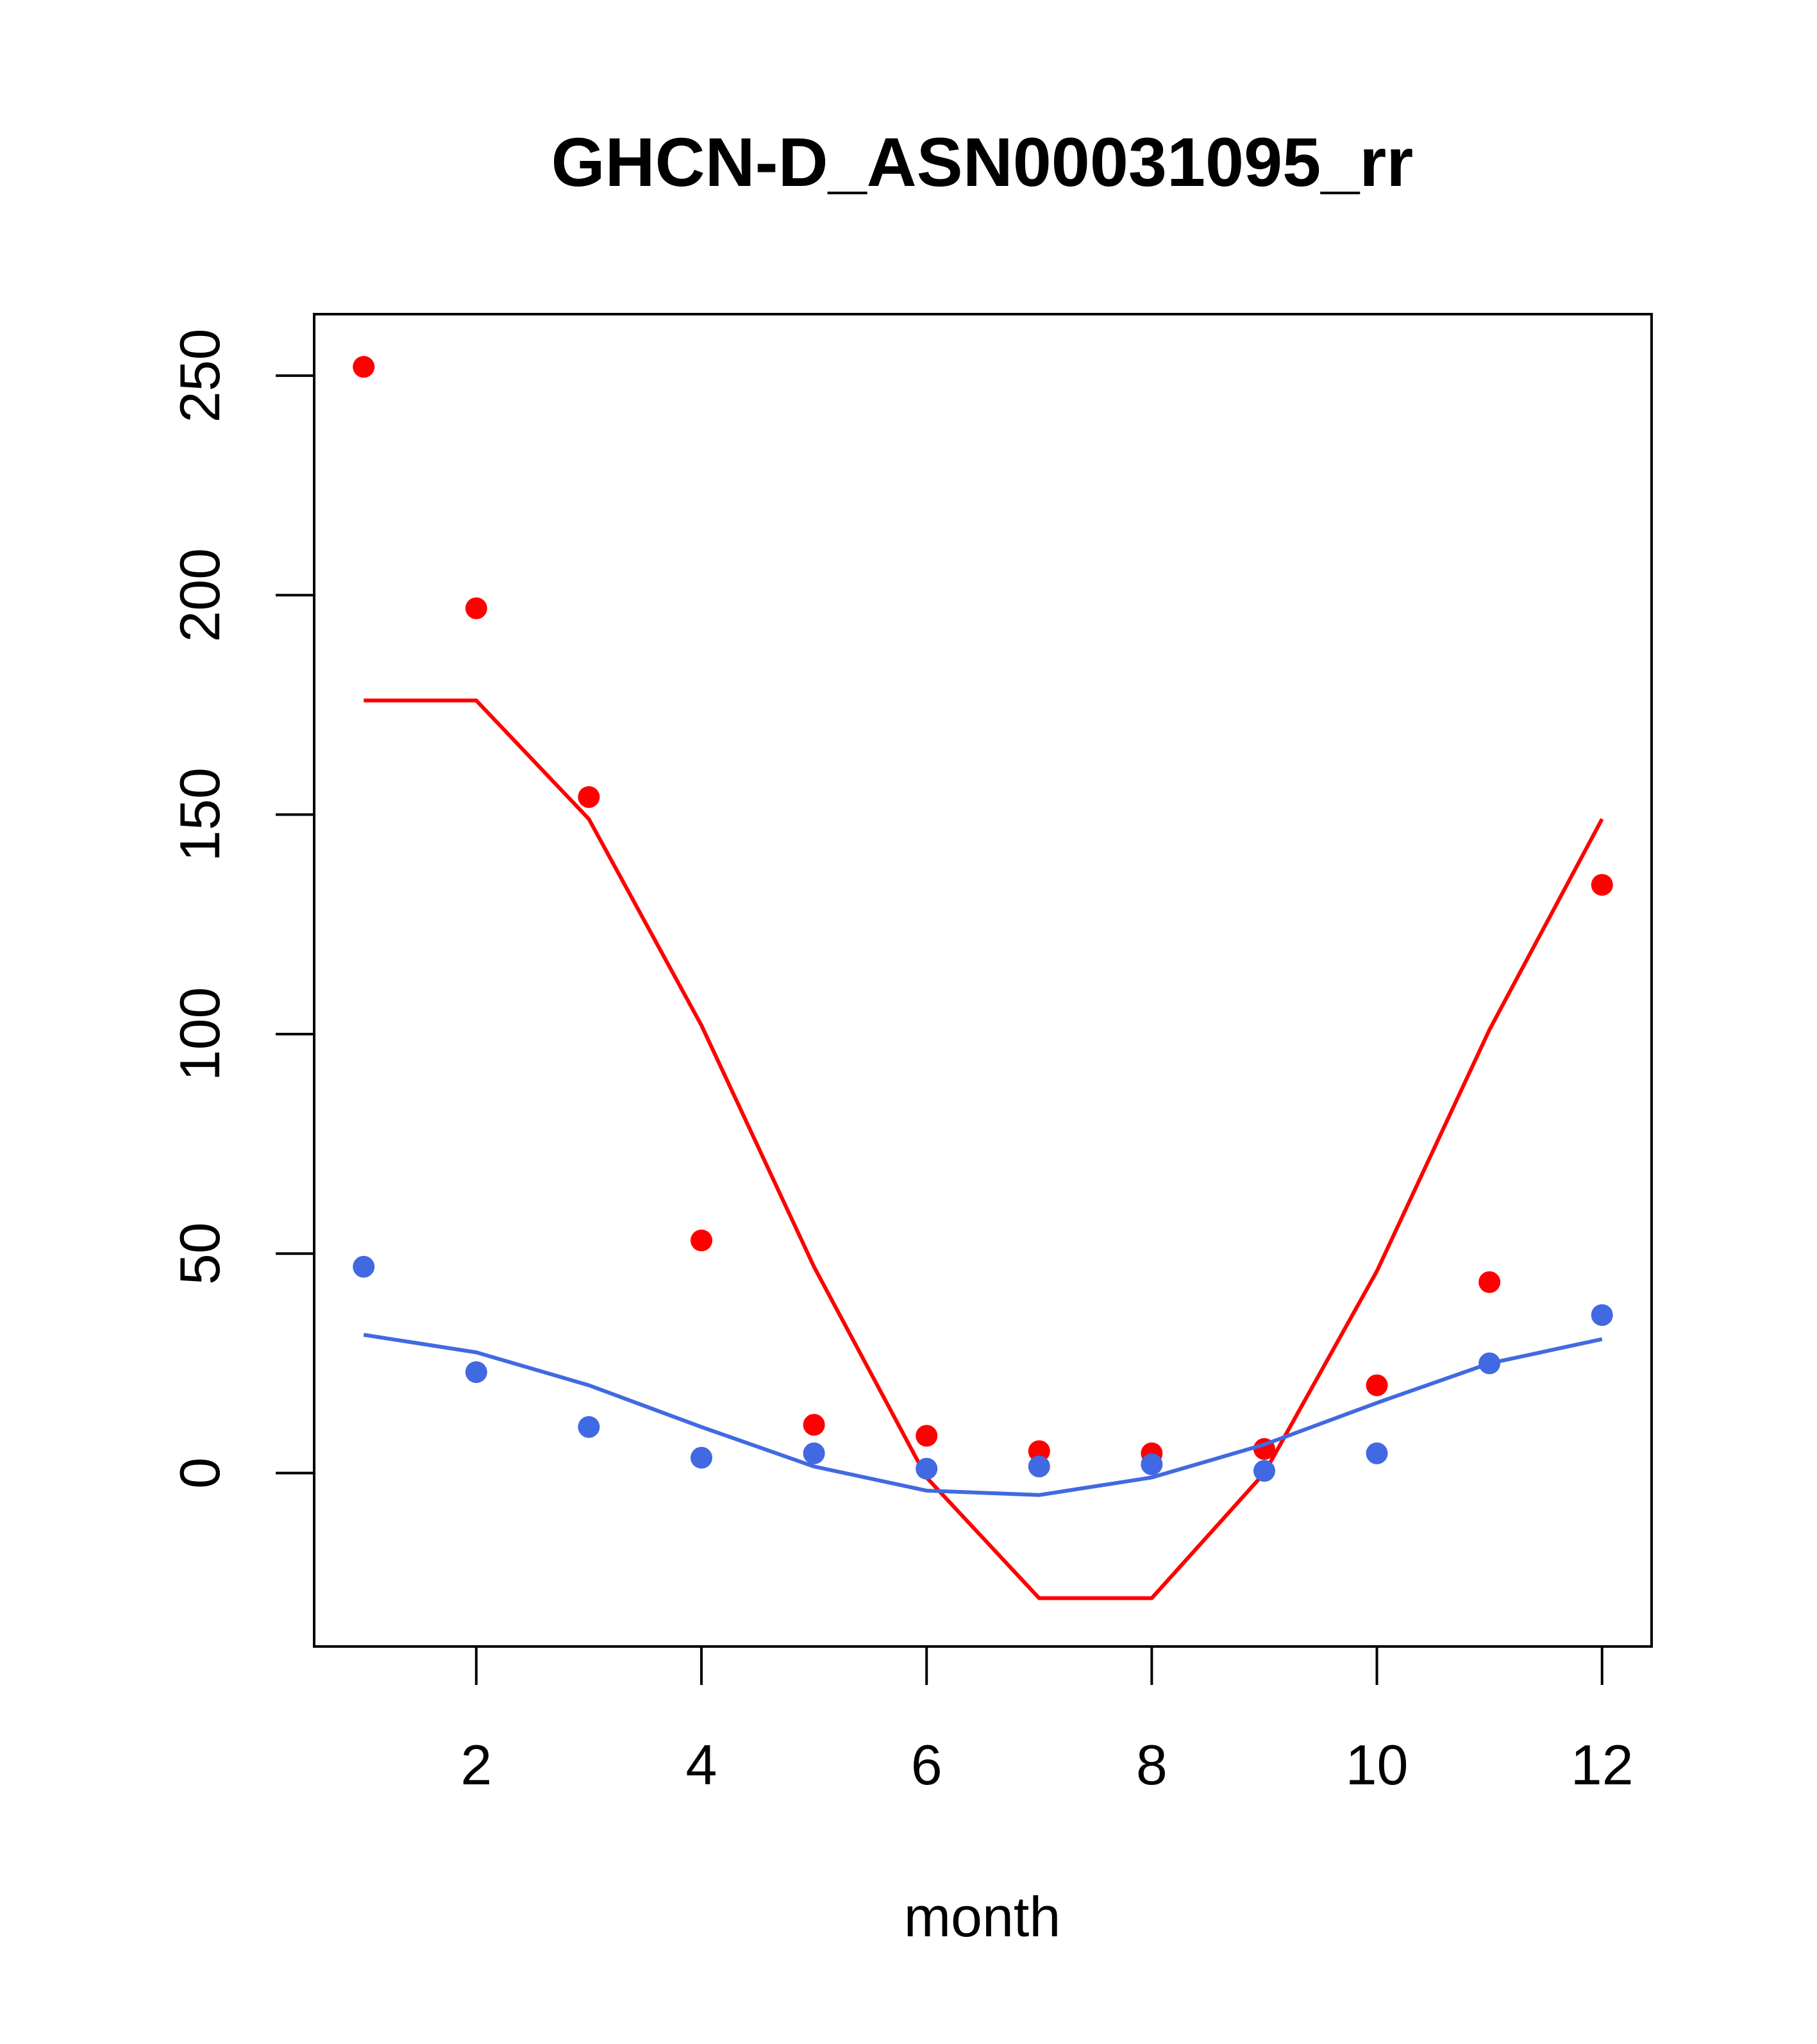  Describe the element at coordinates (982, 1917) in the screenshot. I see `x-axis-label: month` at that location.